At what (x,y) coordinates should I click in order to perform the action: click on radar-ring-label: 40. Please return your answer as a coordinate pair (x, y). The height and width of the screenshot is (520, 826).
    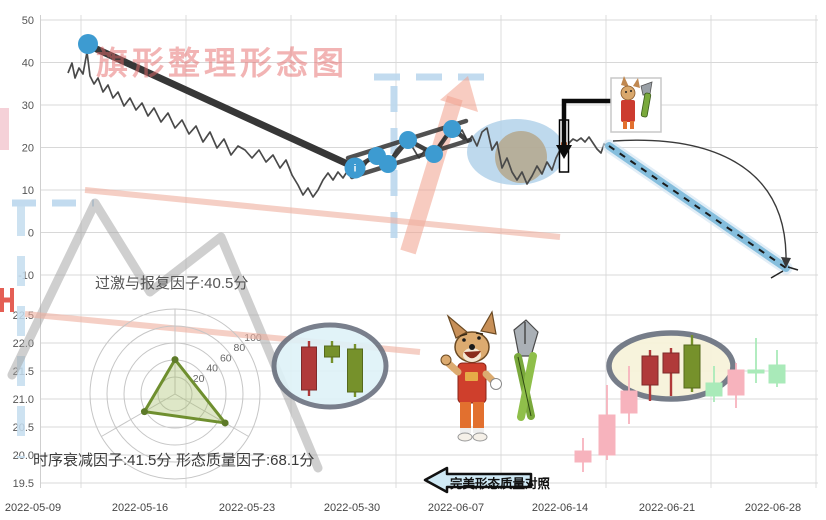
    Looking at the image, I should click on (212, 369).